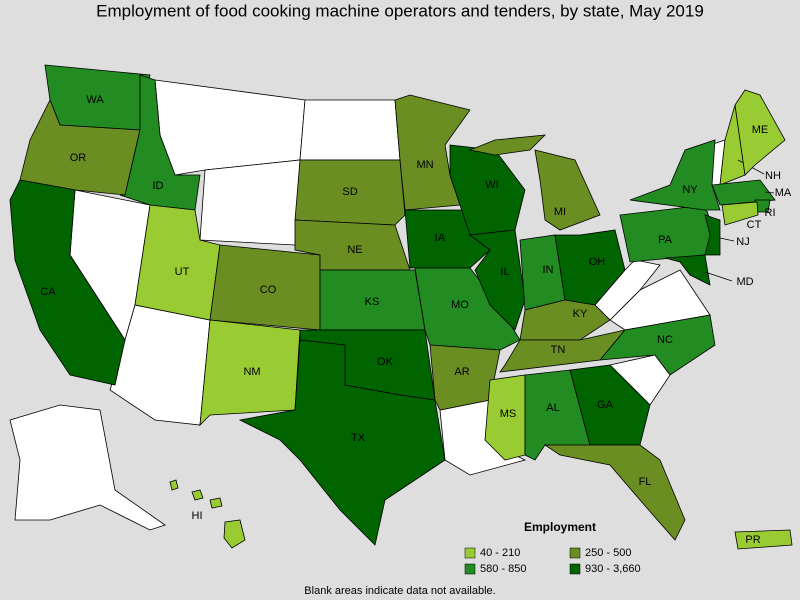  Describe the element at coordinates (372, 302) in the screenshot. I see `state-label: KS` at that location.